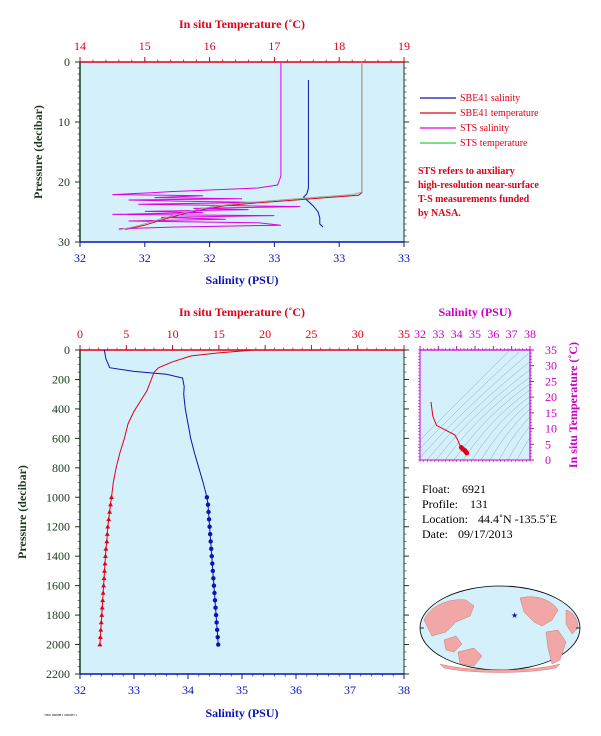 Image resolution: width=601 pixels, height=736 pixels. Describe the element at coordinates (206, 146) in the screenshot. I see `top-series-sts-salinity` at that location.